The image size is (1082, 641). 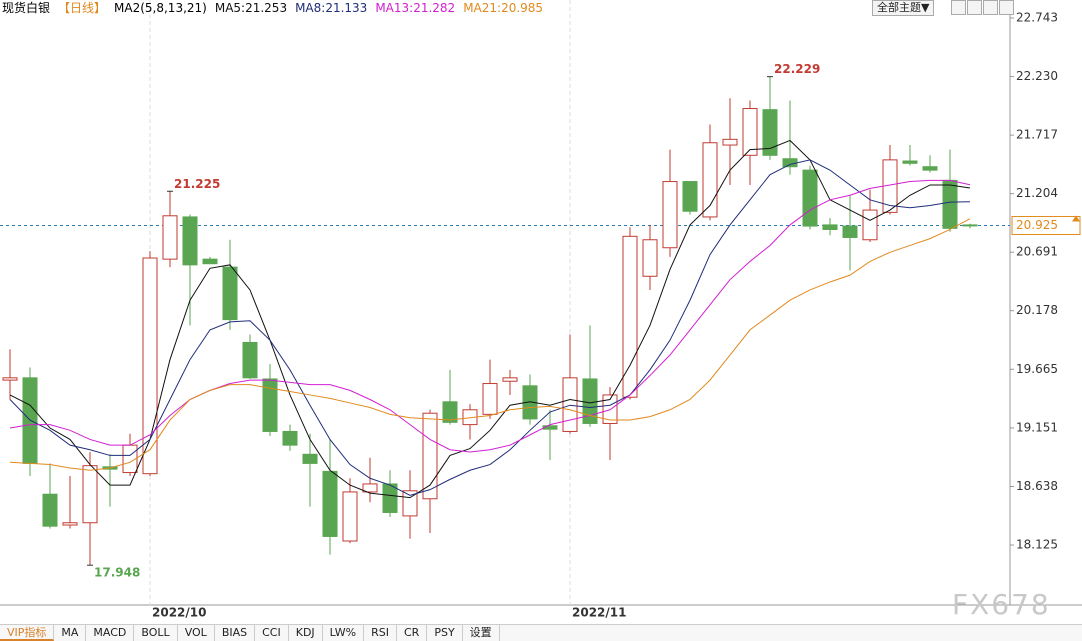 I want to click on tab: BOLL, so click(x=156, y=633).